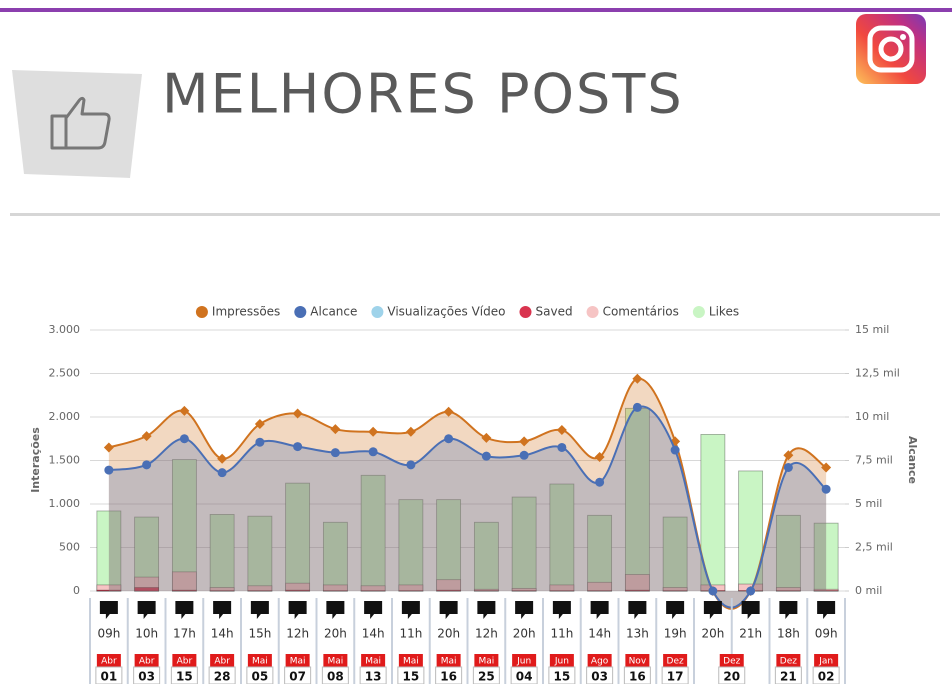  I want to click on y2-tick-label: 0 mil, so click(868, 590).